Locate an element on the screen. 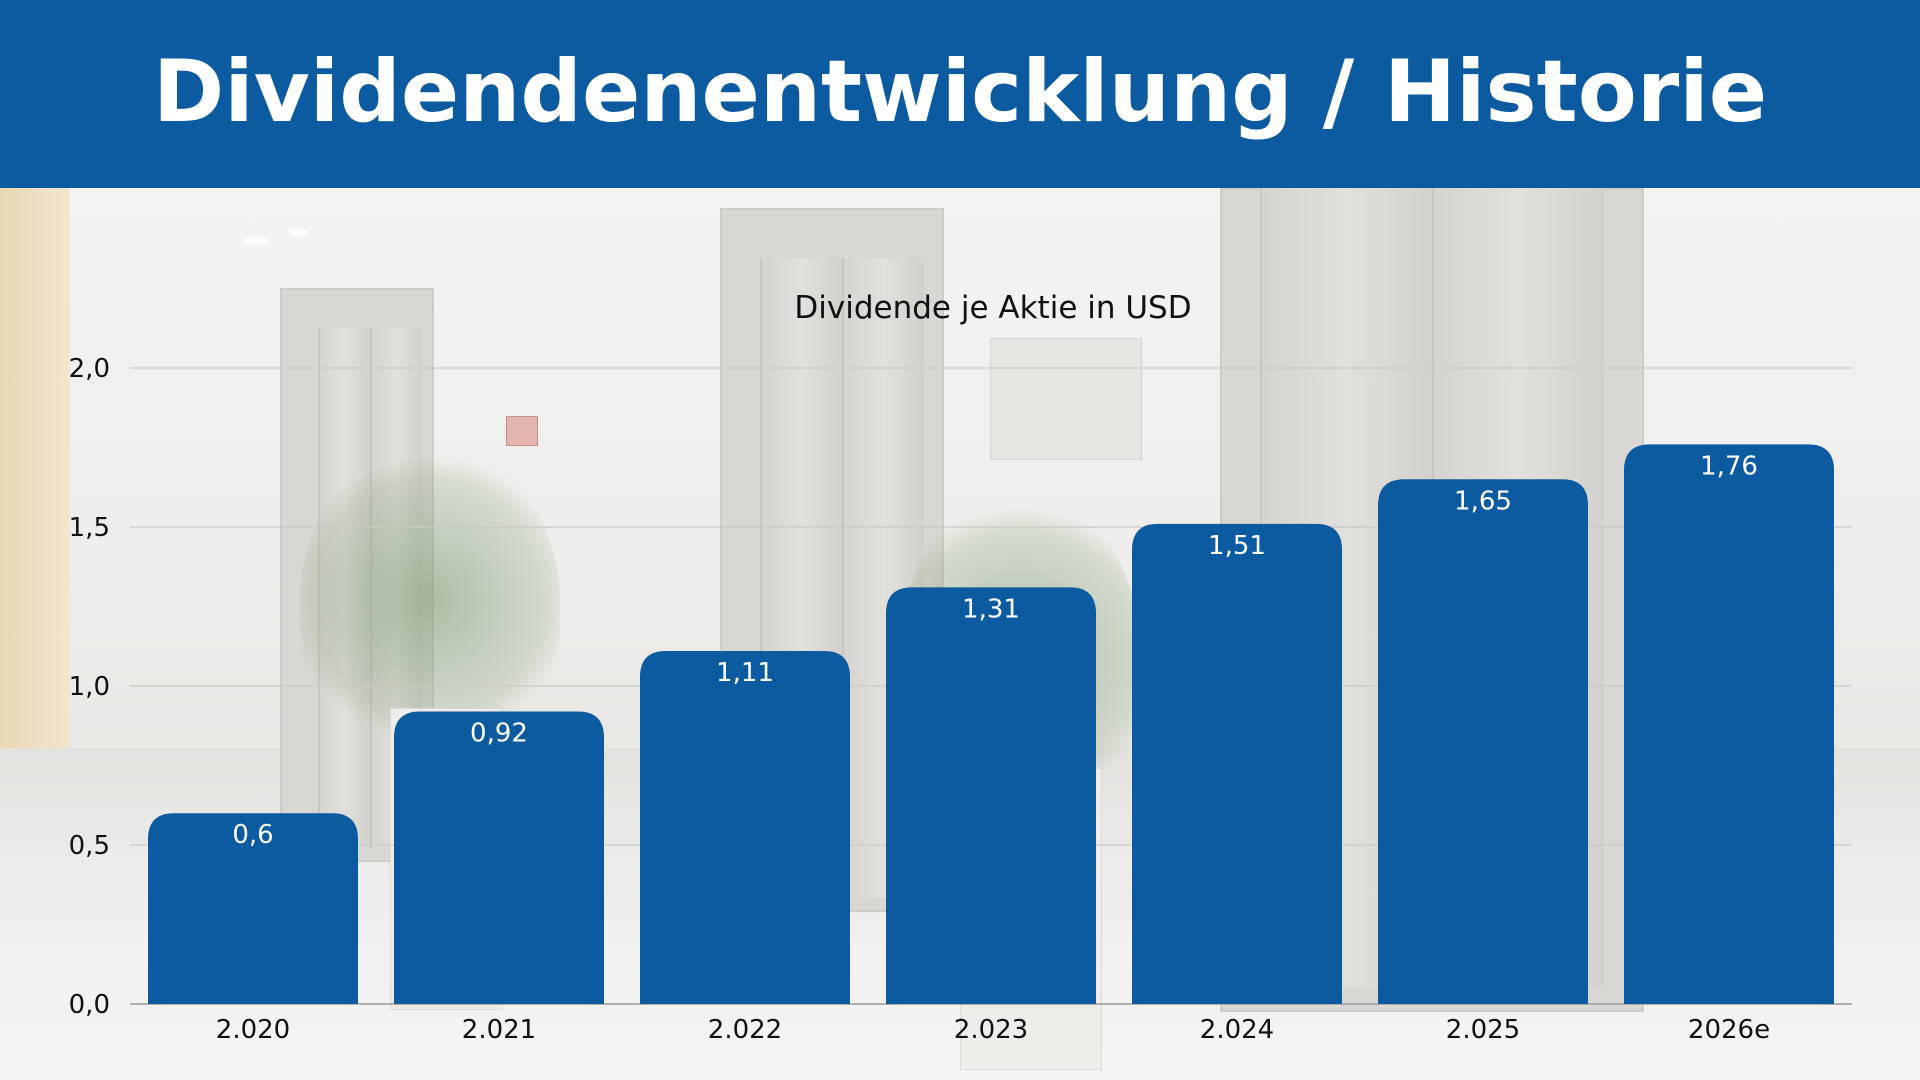  bar-2.022 is located at coordinates (745, 827).